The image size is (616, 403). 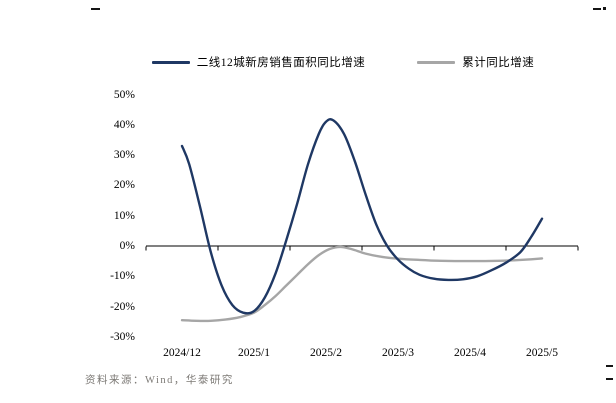 What do you see at coordinates (498, 63) in the screenshot?
I see `legend-label-cumulative-growth: 累计同比增速` at bounding box center [498, 63].